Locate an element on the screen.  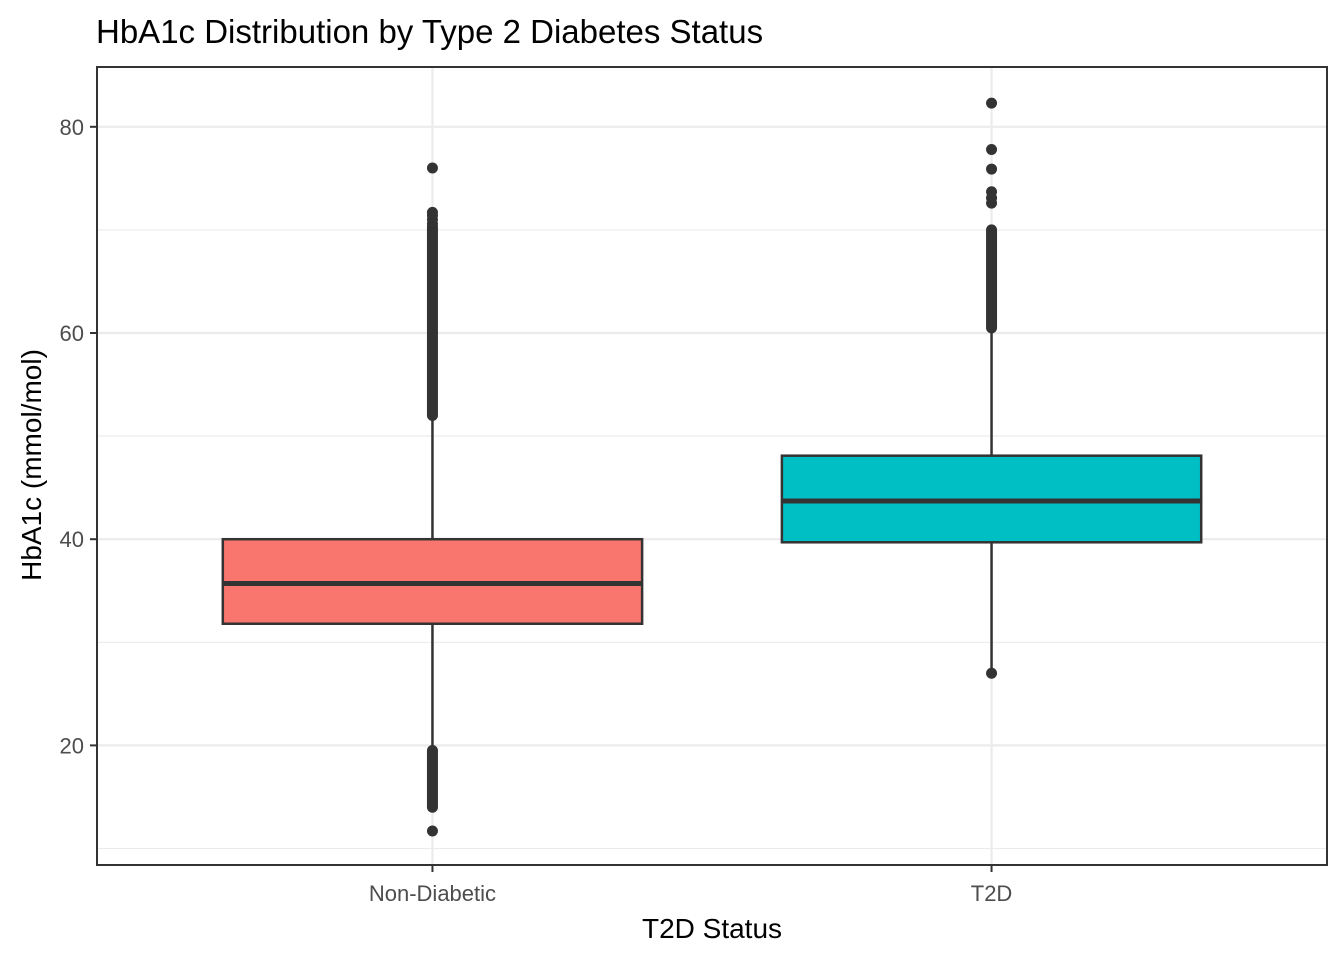
y-tick-label: 80 is located at coordinates (72, 127).